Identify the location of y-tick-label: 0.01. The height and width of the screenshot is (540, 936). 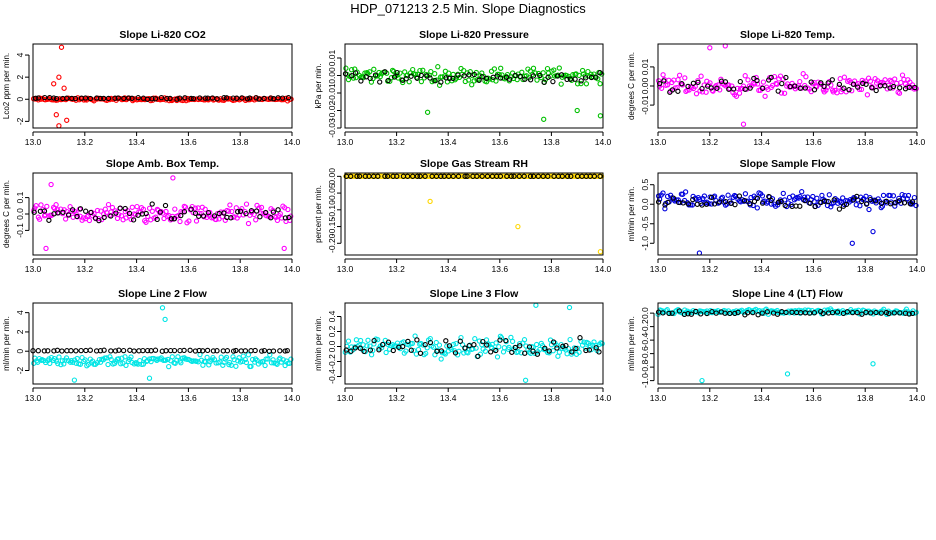
(645, 66).